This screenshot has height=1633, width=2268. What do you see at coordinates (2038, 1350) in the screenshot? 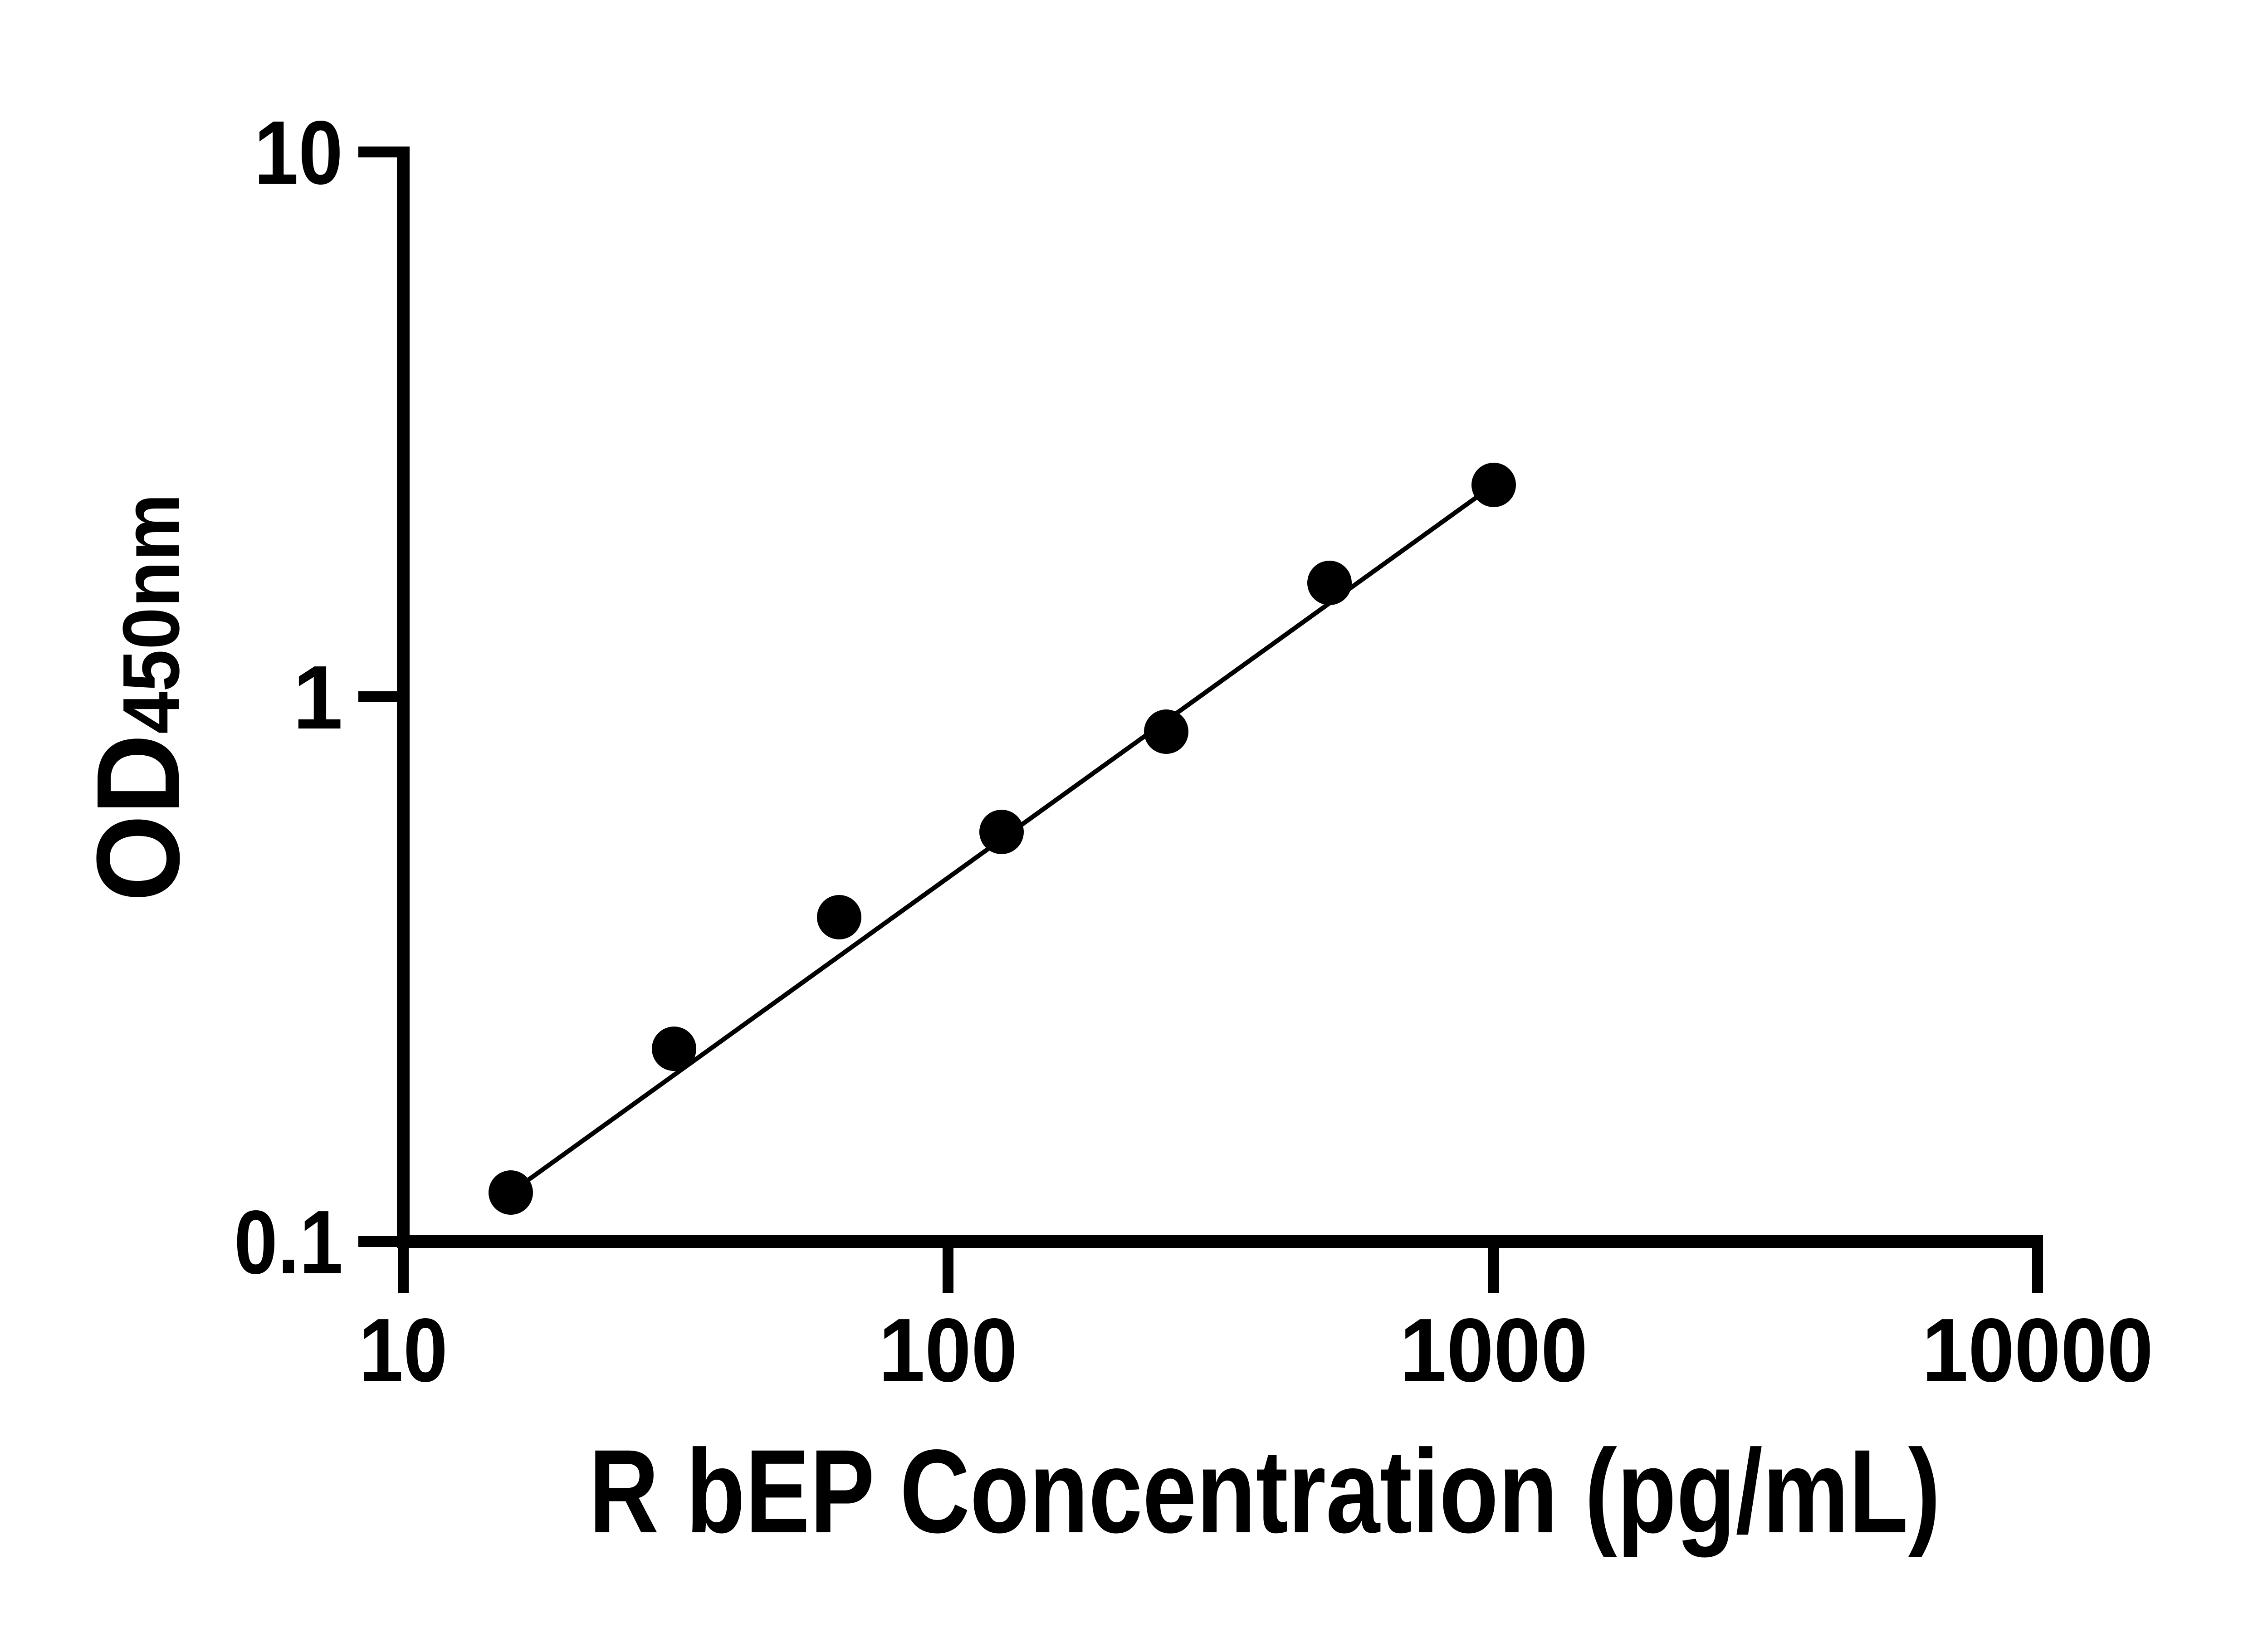
I see `svg-text: 10000` at bounding box center [2038, 1350].